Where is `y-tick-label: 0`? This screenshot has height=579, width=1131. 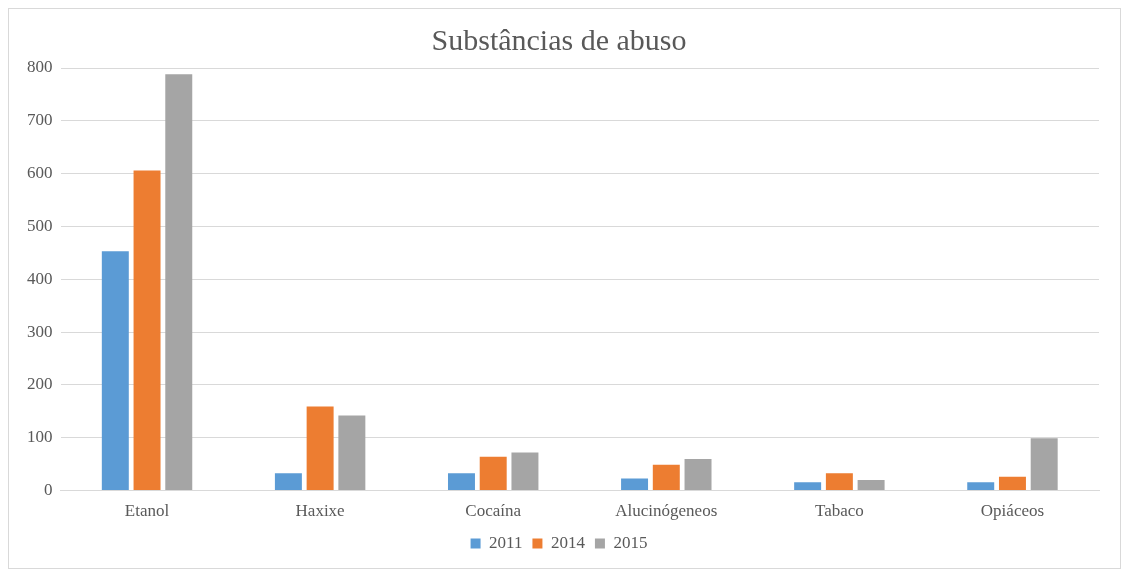
y-tick-label: 0 is located at coordinates (48, 490).